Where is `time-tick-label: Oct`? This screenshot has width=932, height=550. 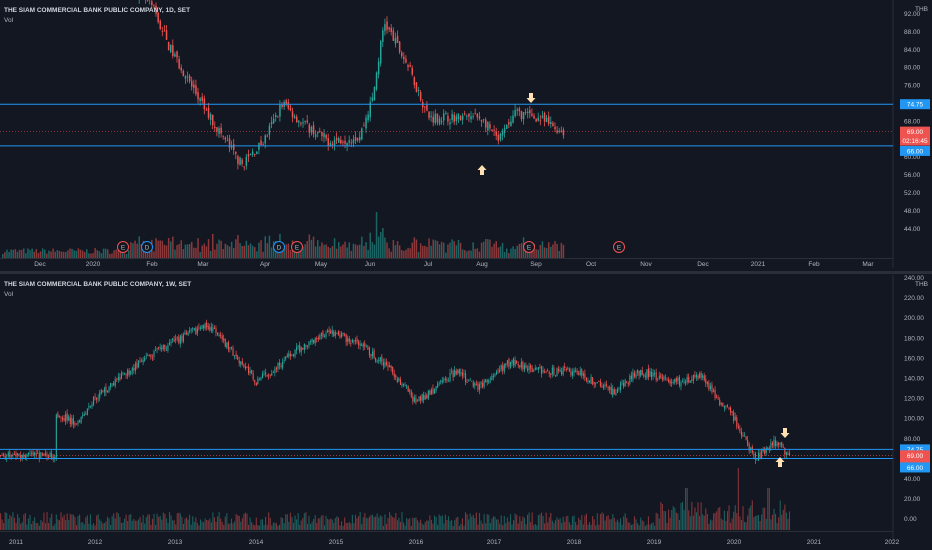 time-tick-label: Oct is located at coordinates (591, 264).